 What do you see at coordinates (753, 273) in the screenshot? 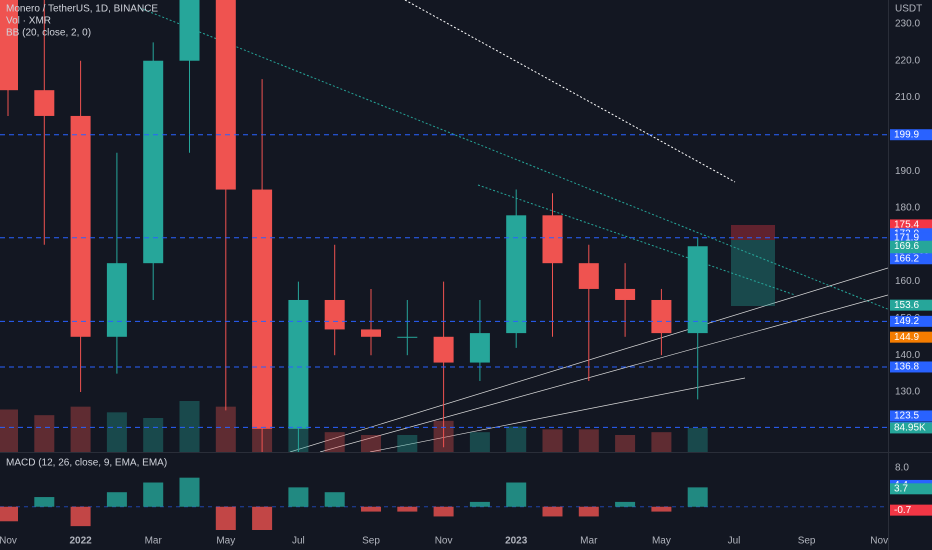
I see `target-zone` at bounding box center [753, 273].